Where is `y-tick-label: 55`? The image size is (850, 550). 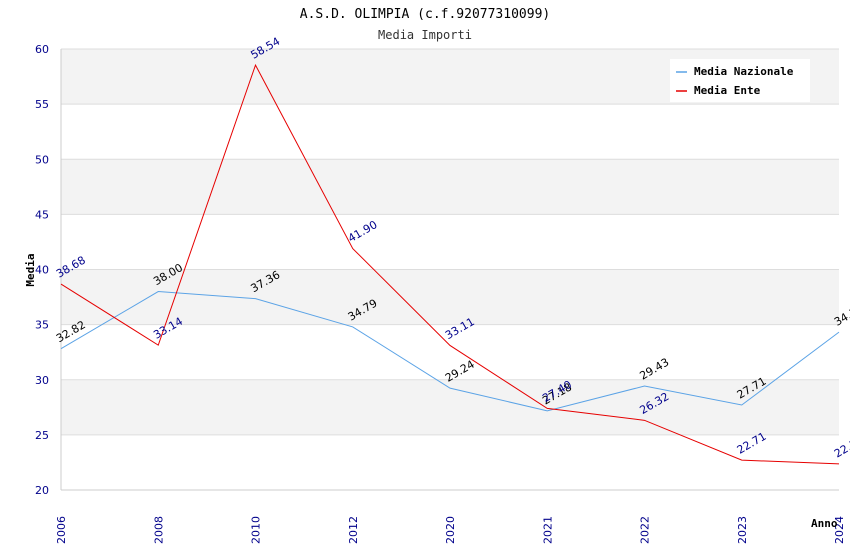 y-tick-label: 55 is located at coordinates (42, 104).